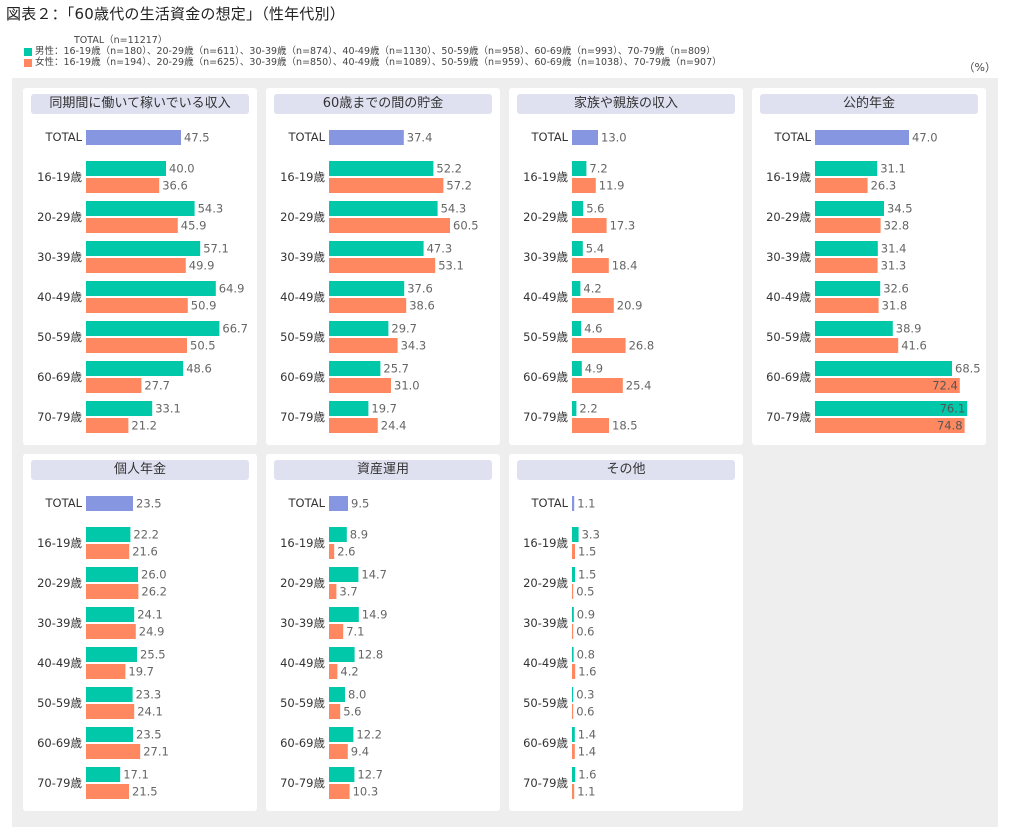 The height and width of the screenshot is (835, 1010). What do you see at coordinates (383, 470) in the screenshot?
I see `panel-title: 資産運用` at bounding box center [383, 470].